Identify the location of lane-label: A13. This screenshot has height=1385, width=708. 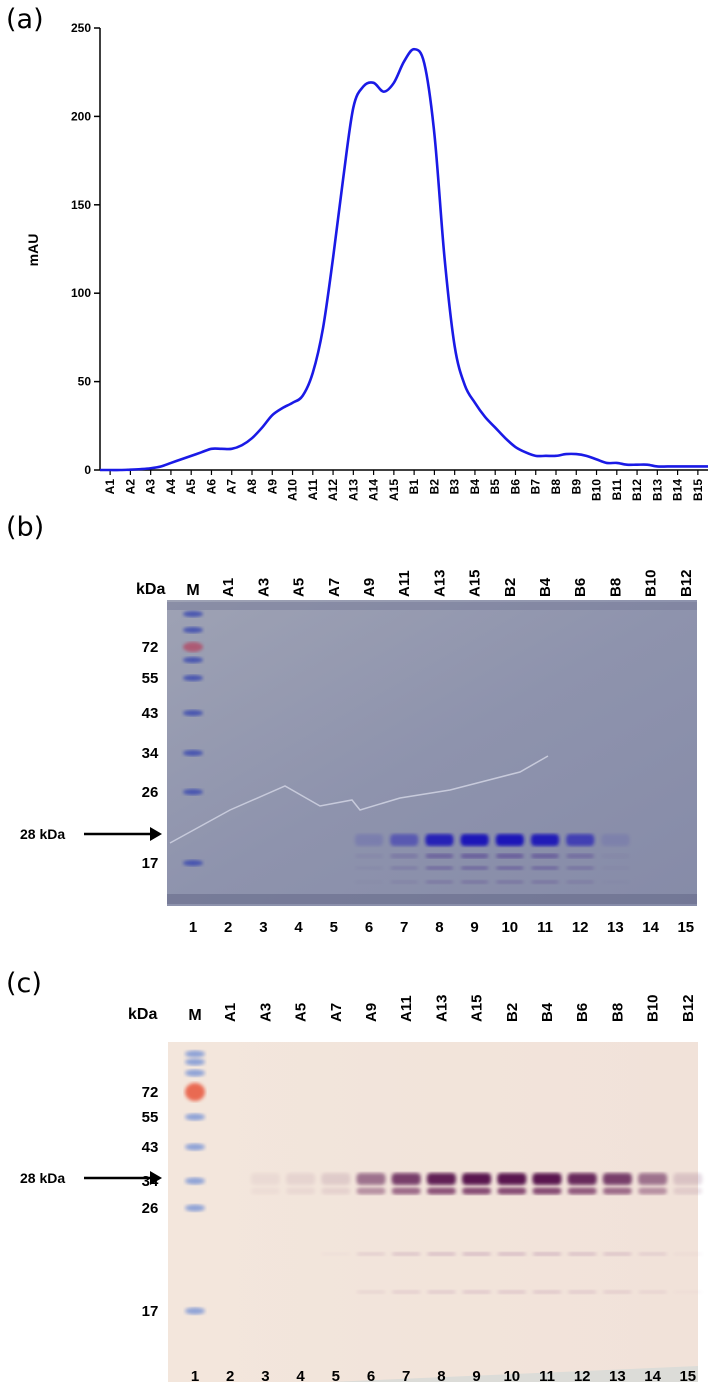
(439, 583).